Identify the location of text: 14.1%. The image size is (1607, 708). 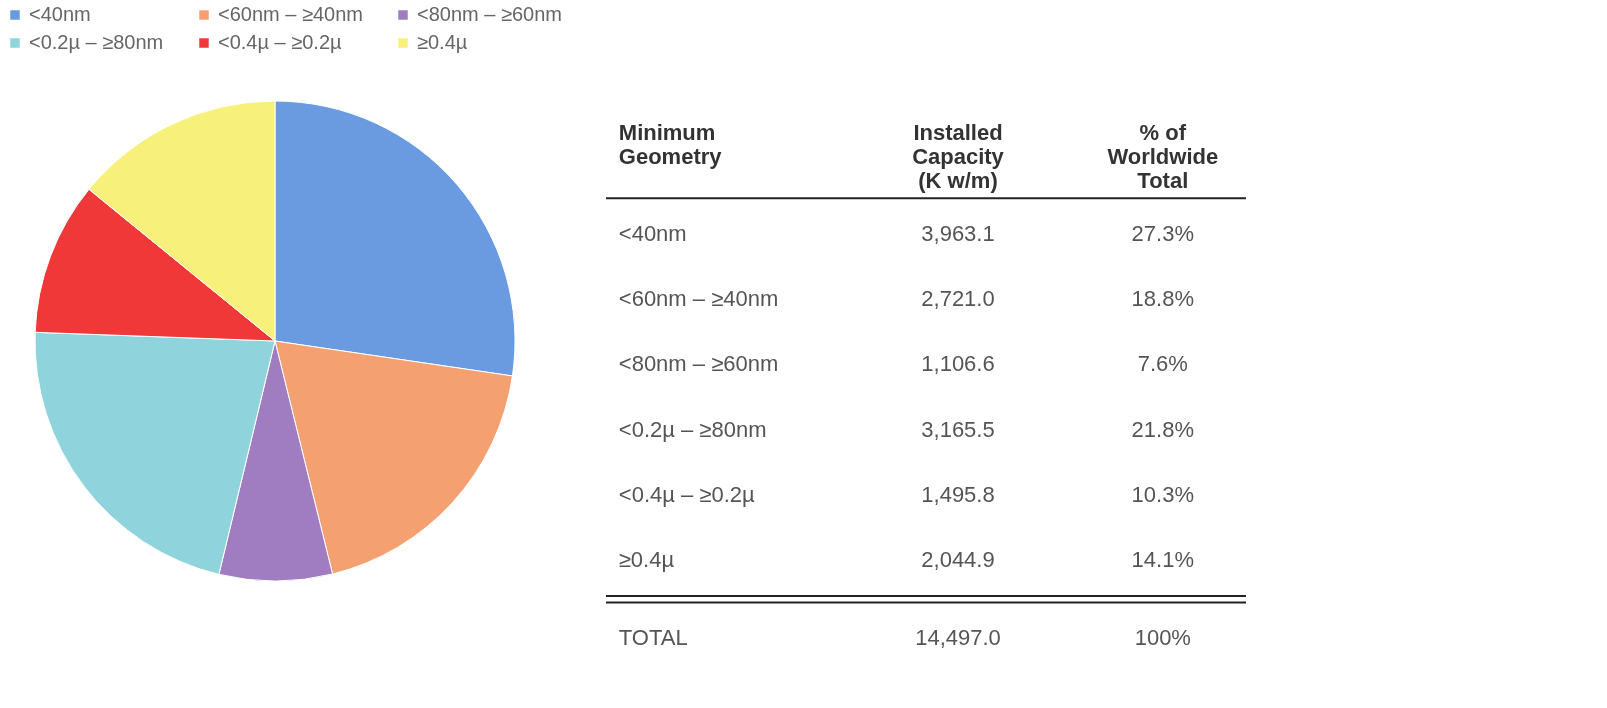
(1162, 560).